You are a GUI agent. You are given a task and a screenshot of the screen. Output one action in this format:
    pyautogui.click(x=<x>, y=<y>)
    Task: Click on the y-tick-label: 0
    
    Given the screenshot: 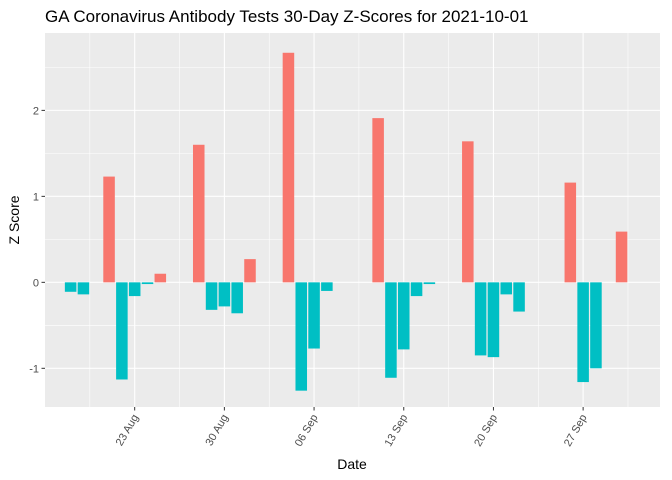 What is the action you would take?
    pyautogui.click(x=36, y=283)
    